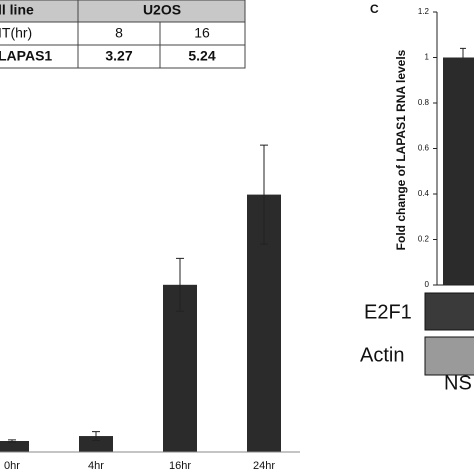 This screenshot has height=474, width=474. I want to click on y-axis-label: Fold change of LAPAS1 RNA levels, so click(401, 149).